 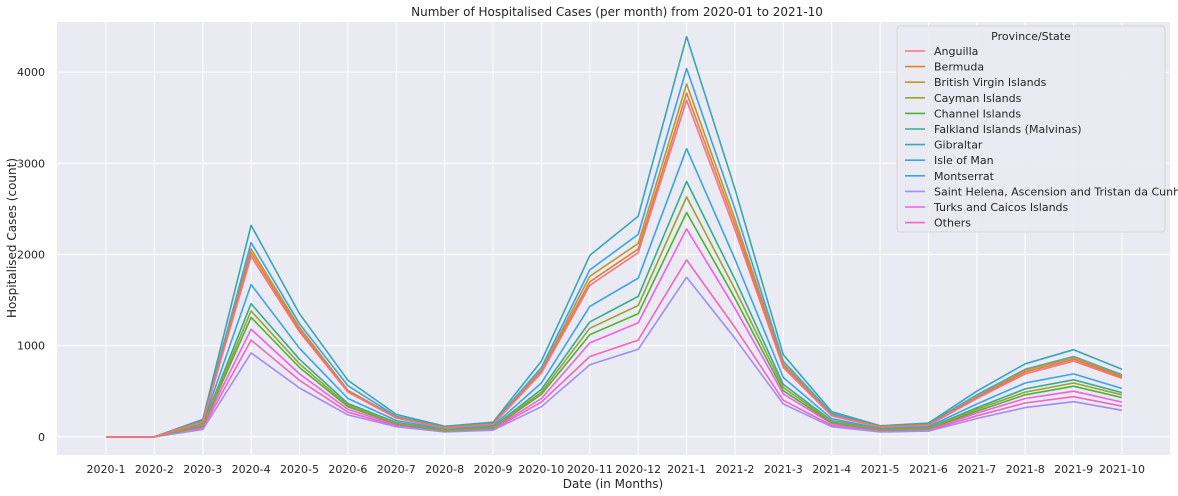 I want to click on x-tick-label: 2020-7, so click(x=396, y=469).